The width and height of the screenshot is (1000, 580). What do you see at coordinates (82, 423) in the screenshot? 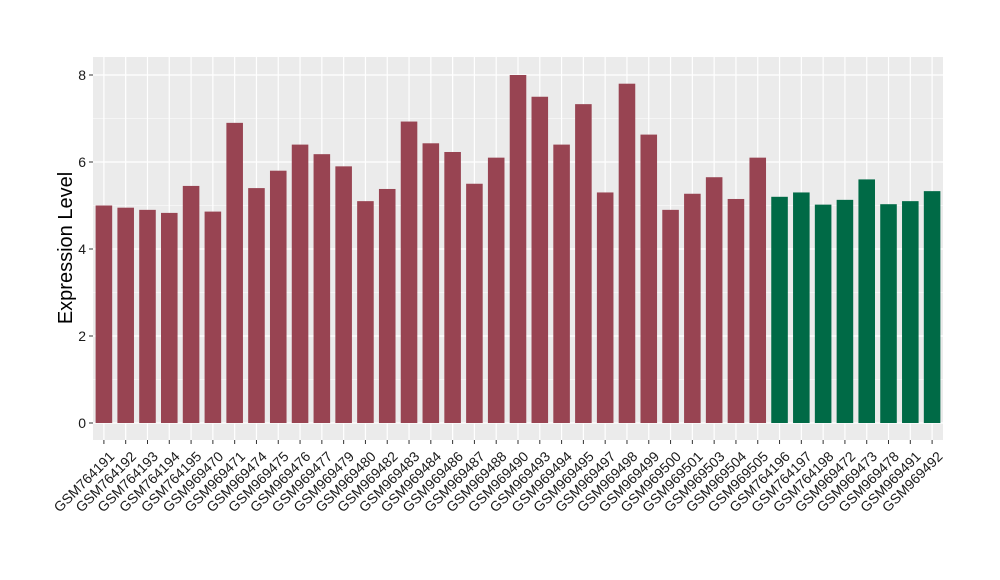
I see `y-tick-label: 0` at bounding box center [82, 423].